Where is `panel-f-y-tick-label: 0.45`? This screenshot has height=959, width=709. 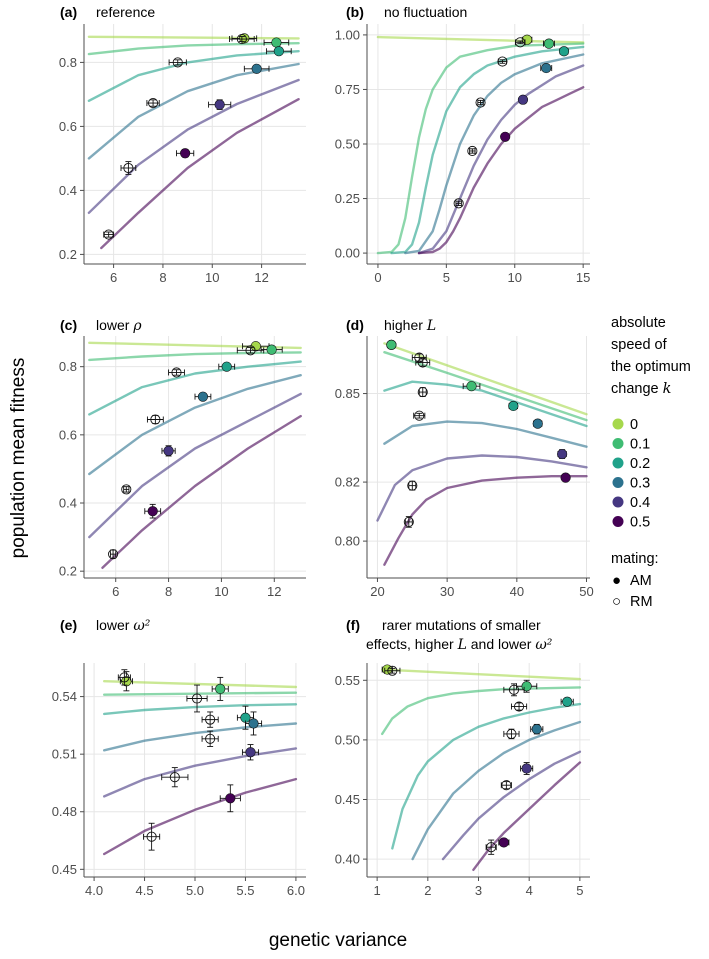
panel-f-y-tick-label: 0.45 is located at coordinates (347, 799).